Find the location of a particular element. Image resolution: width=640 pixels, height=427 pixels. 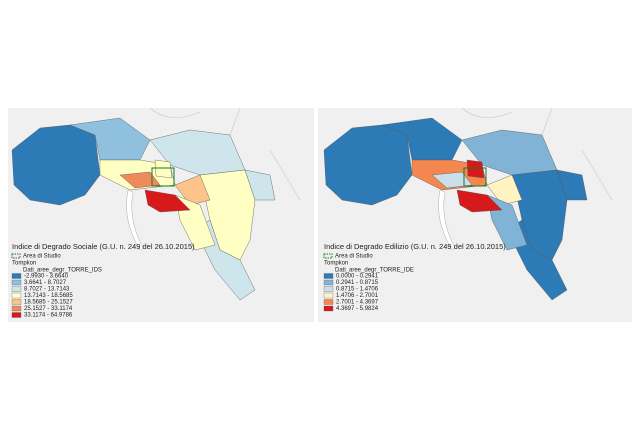

legend-label: -2.9930 - 3.6640 is located at coordinates (46, 277).